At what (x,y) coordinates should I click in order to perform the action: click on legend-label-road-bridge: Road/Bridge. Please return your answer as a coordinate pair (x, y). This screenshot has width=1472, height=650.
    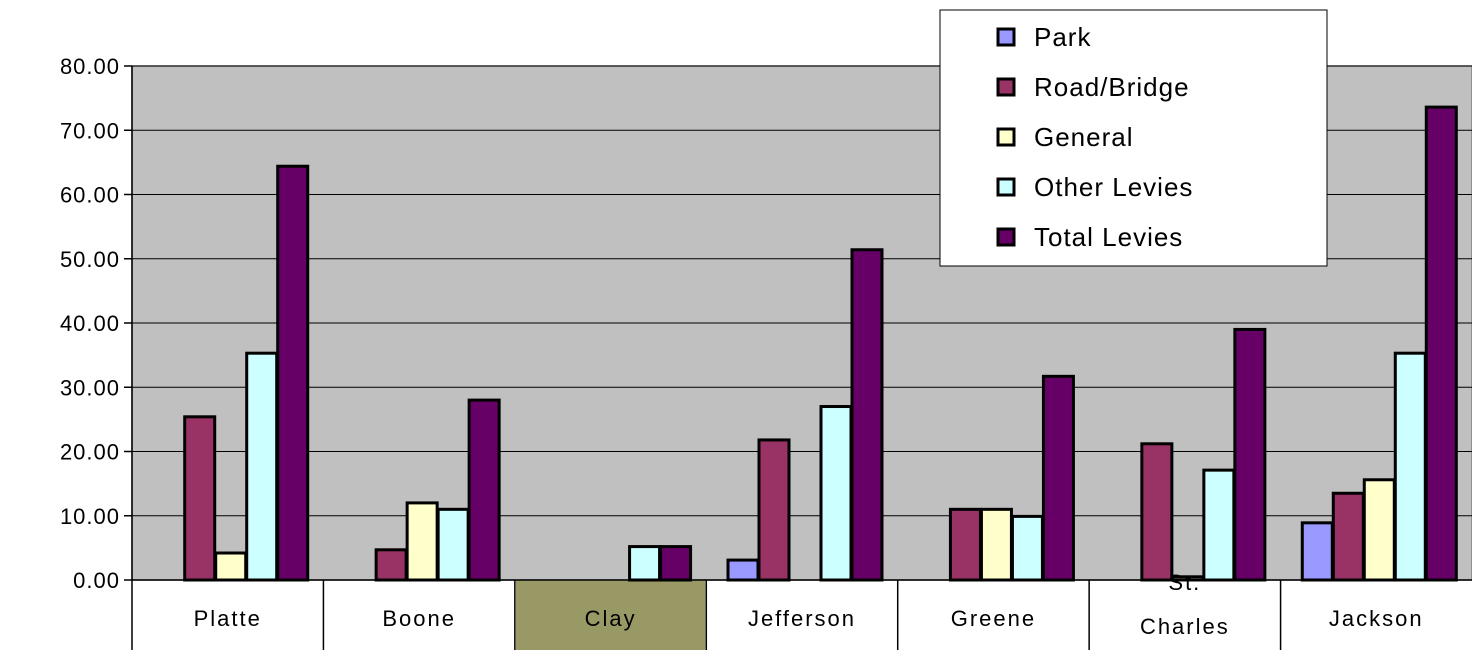
    Looking at the image, I should click on (1112, 87).